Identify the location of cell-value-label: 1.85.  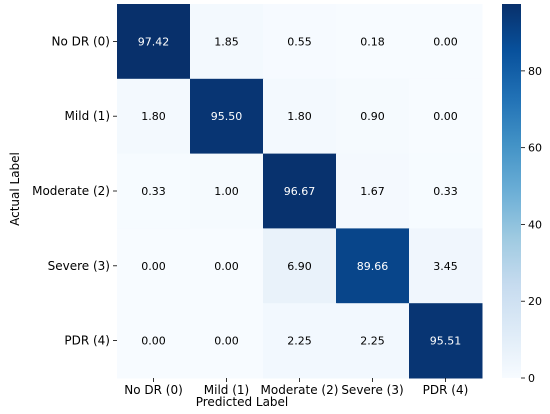
(226, 41).